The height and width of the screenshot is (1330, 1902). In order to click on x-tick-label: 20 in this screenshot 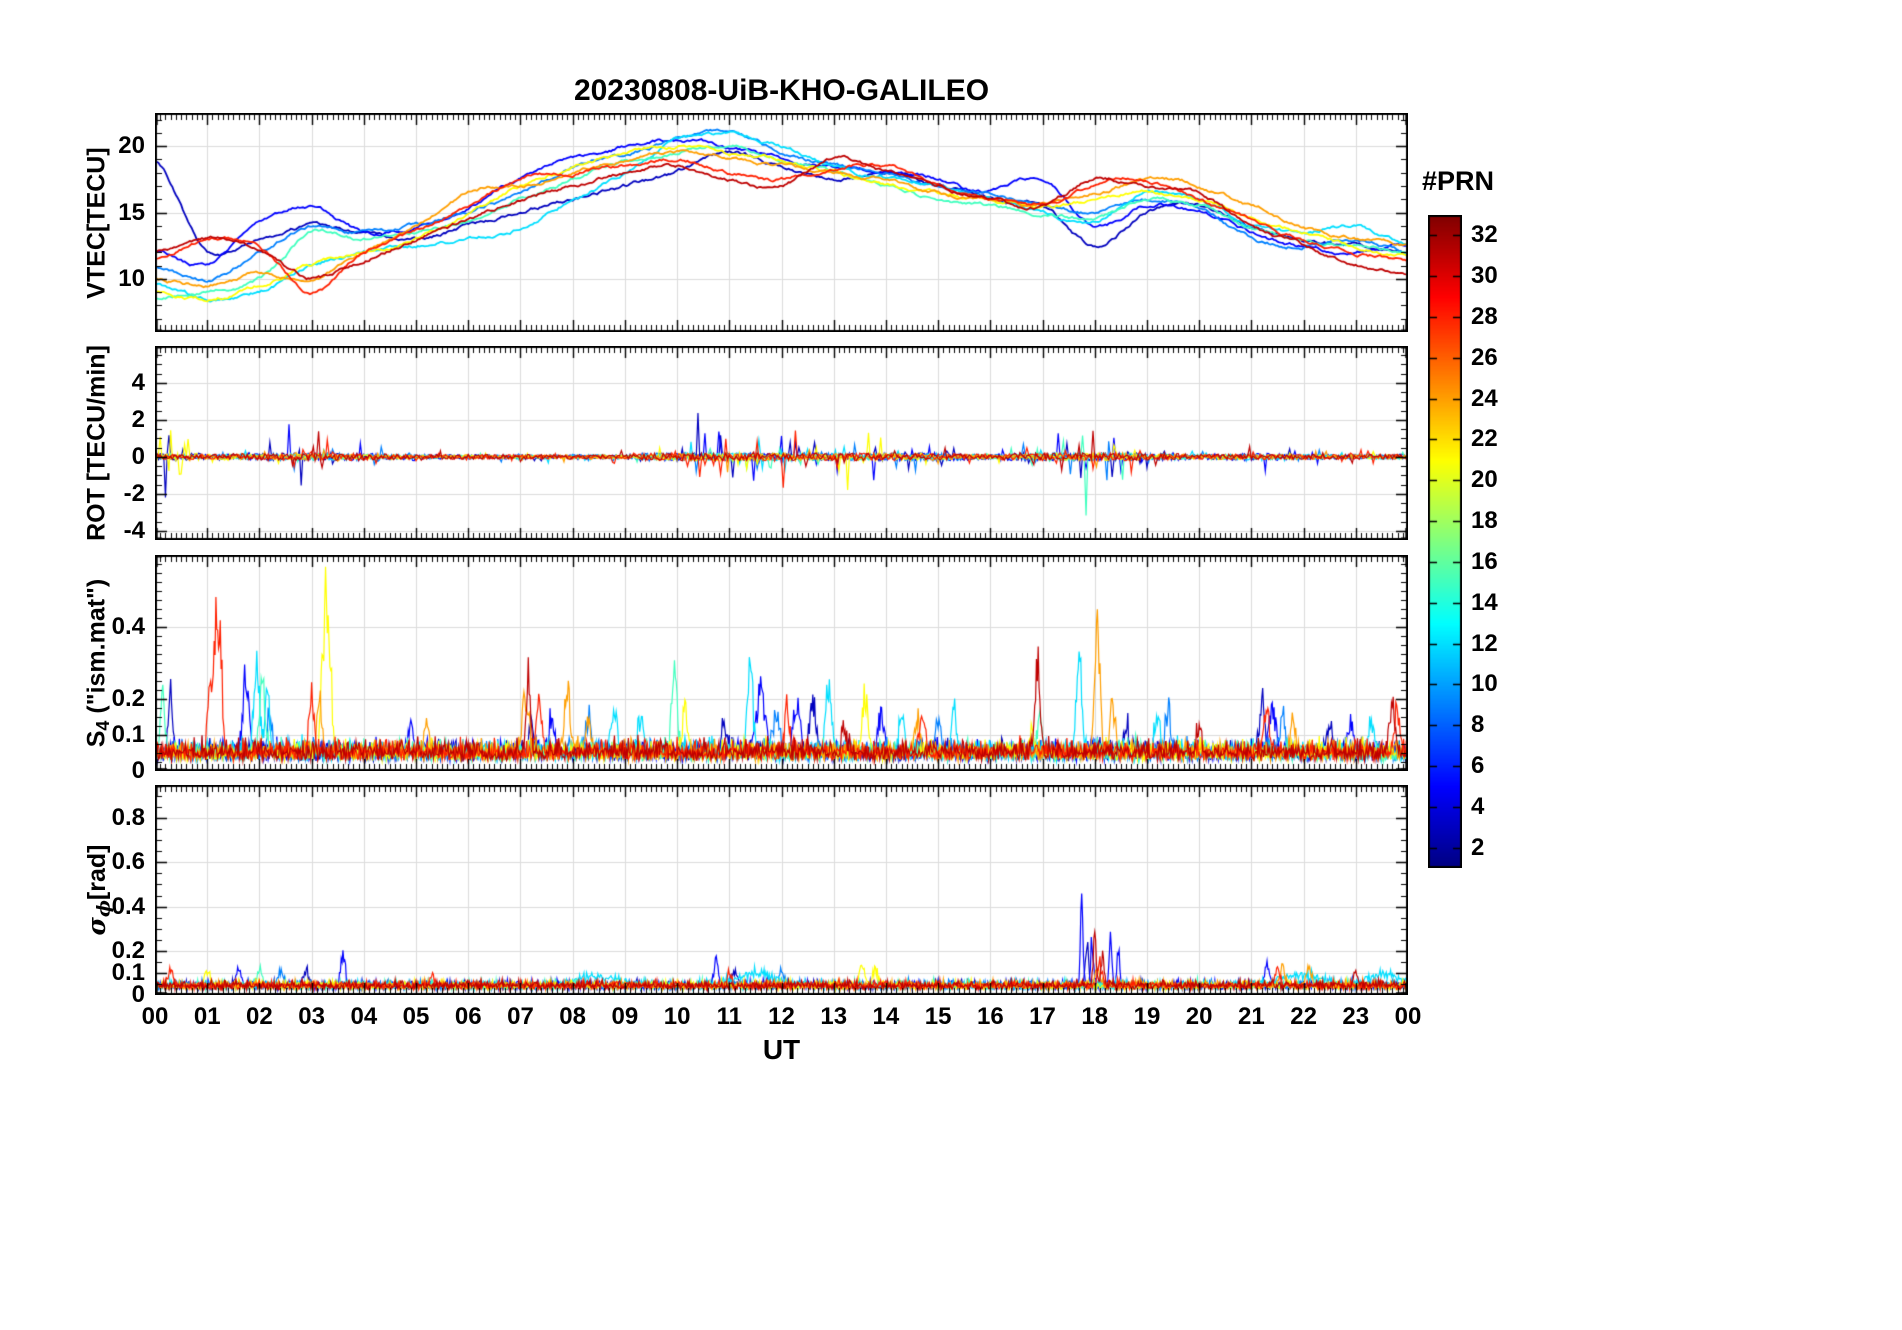, I will do `click(1199, 1016)`.